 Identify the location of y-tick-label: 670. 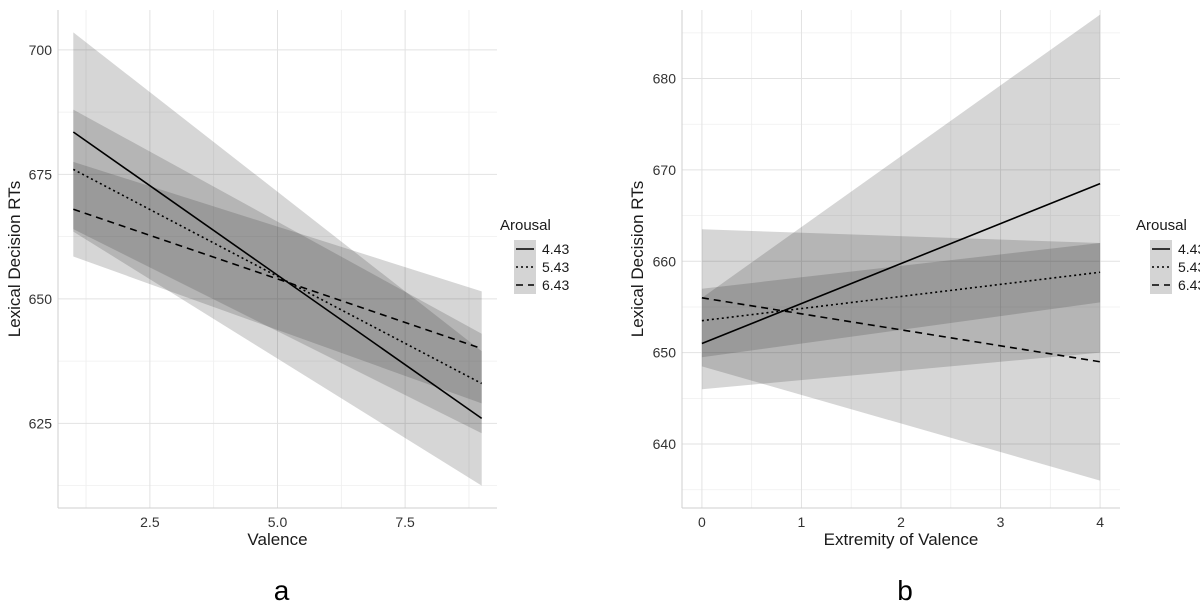
(665, 170).